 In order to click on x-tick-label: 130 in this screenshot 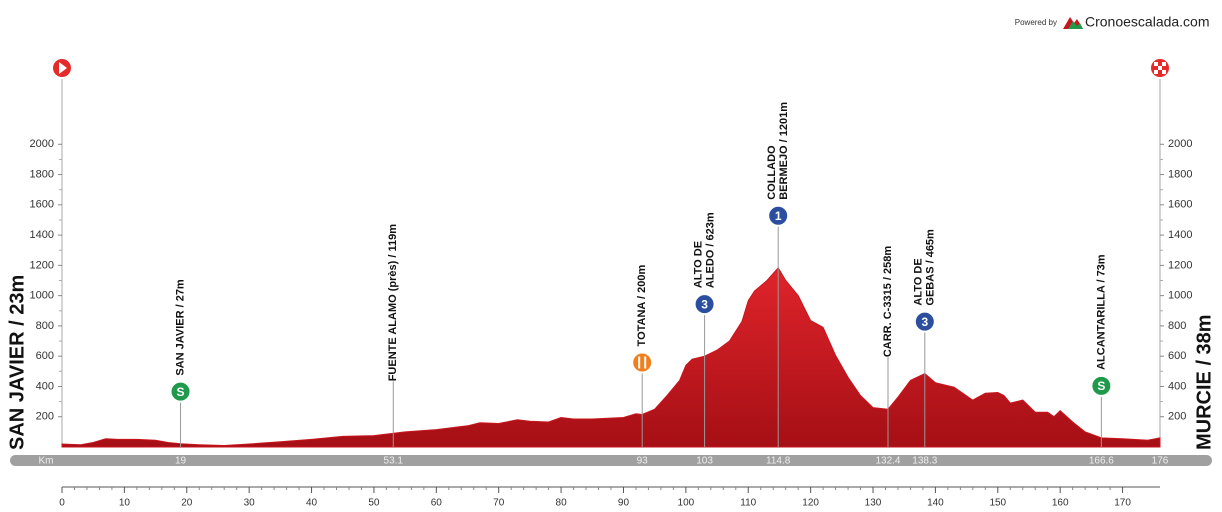, I will do `click(873, 503)`.